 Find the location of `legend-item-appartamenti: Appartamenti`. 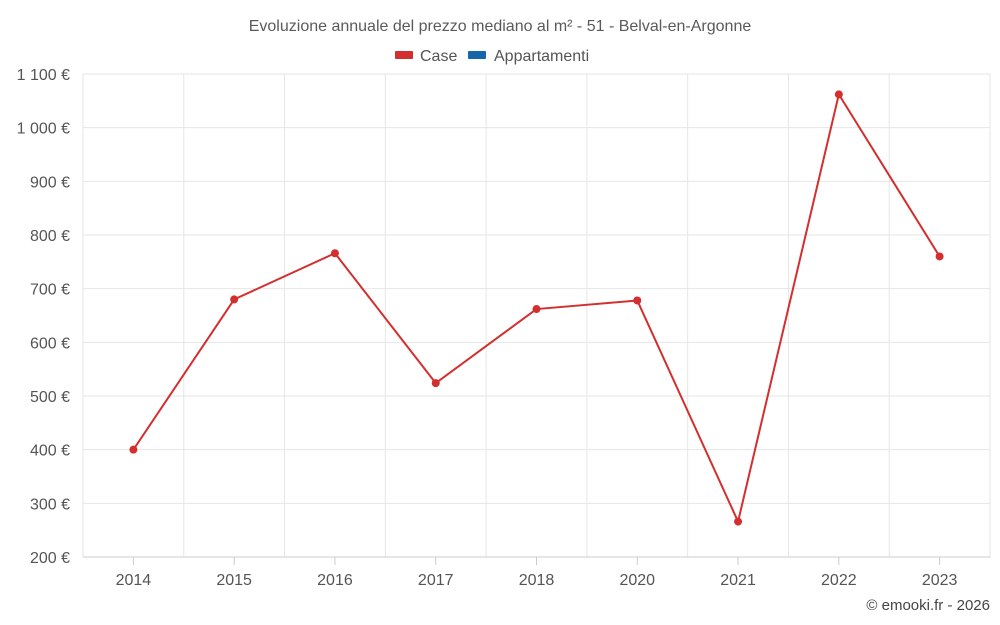

legend-item-appartamenti: Appartamenti is located at coordinates (528, 56).